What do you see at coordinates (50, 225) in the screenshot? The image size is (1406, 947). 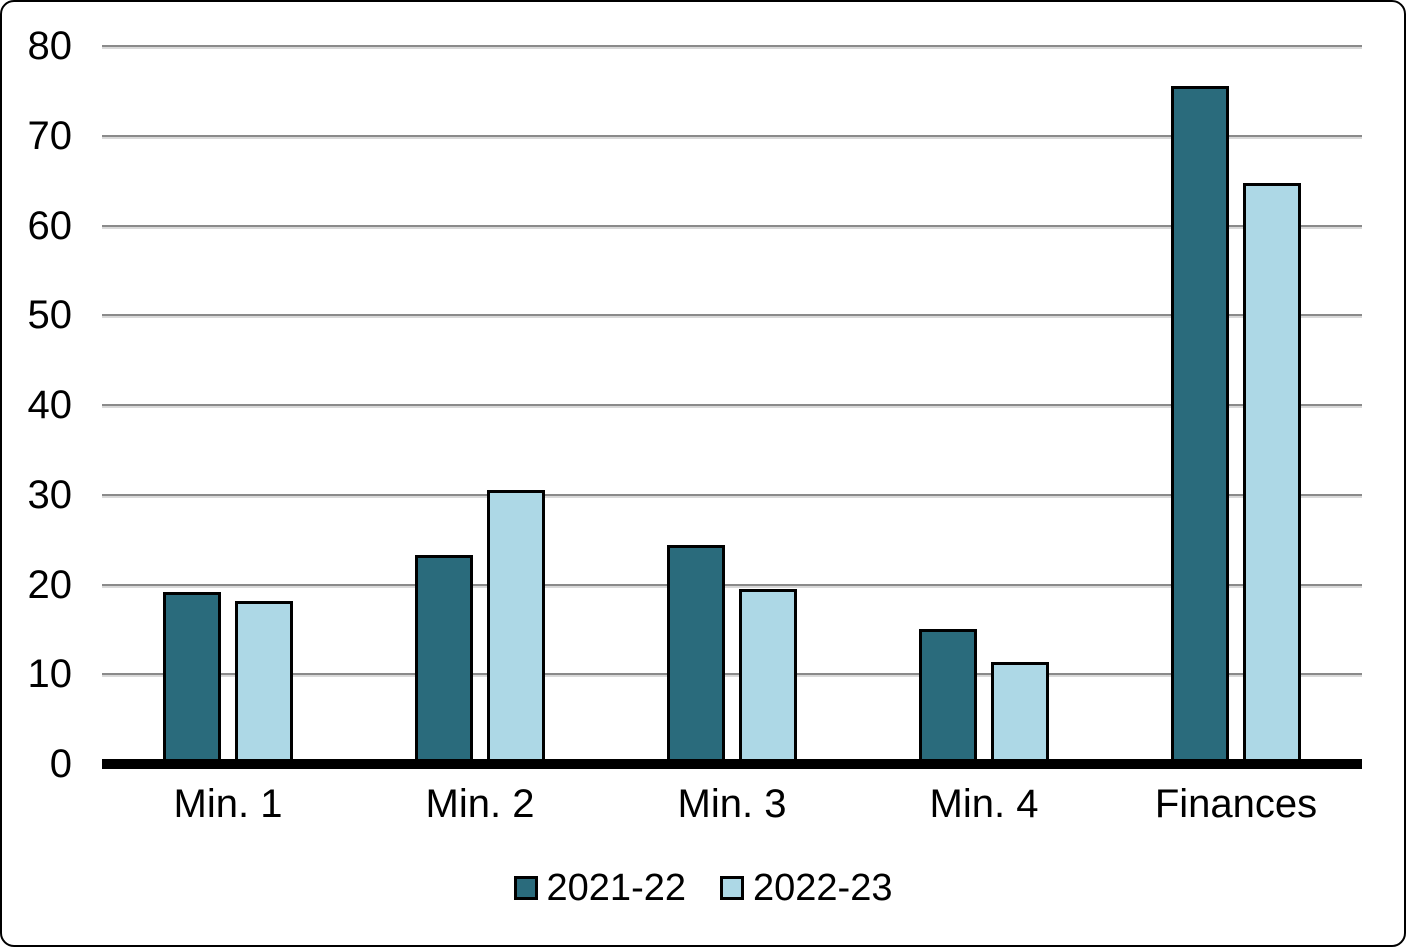 I see `y-tick-label-60: 60` at bounding box center [50, 225].